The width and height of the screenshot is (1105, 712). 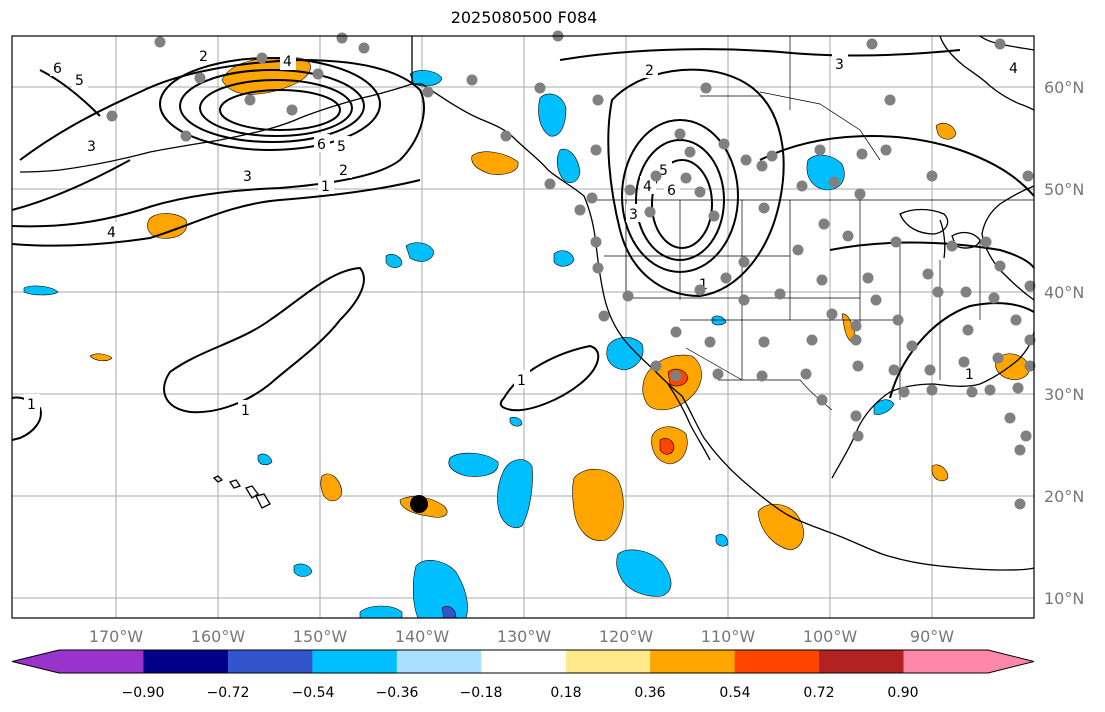 I want to click on lon-label: 90°W, so click(x=932, y=636).